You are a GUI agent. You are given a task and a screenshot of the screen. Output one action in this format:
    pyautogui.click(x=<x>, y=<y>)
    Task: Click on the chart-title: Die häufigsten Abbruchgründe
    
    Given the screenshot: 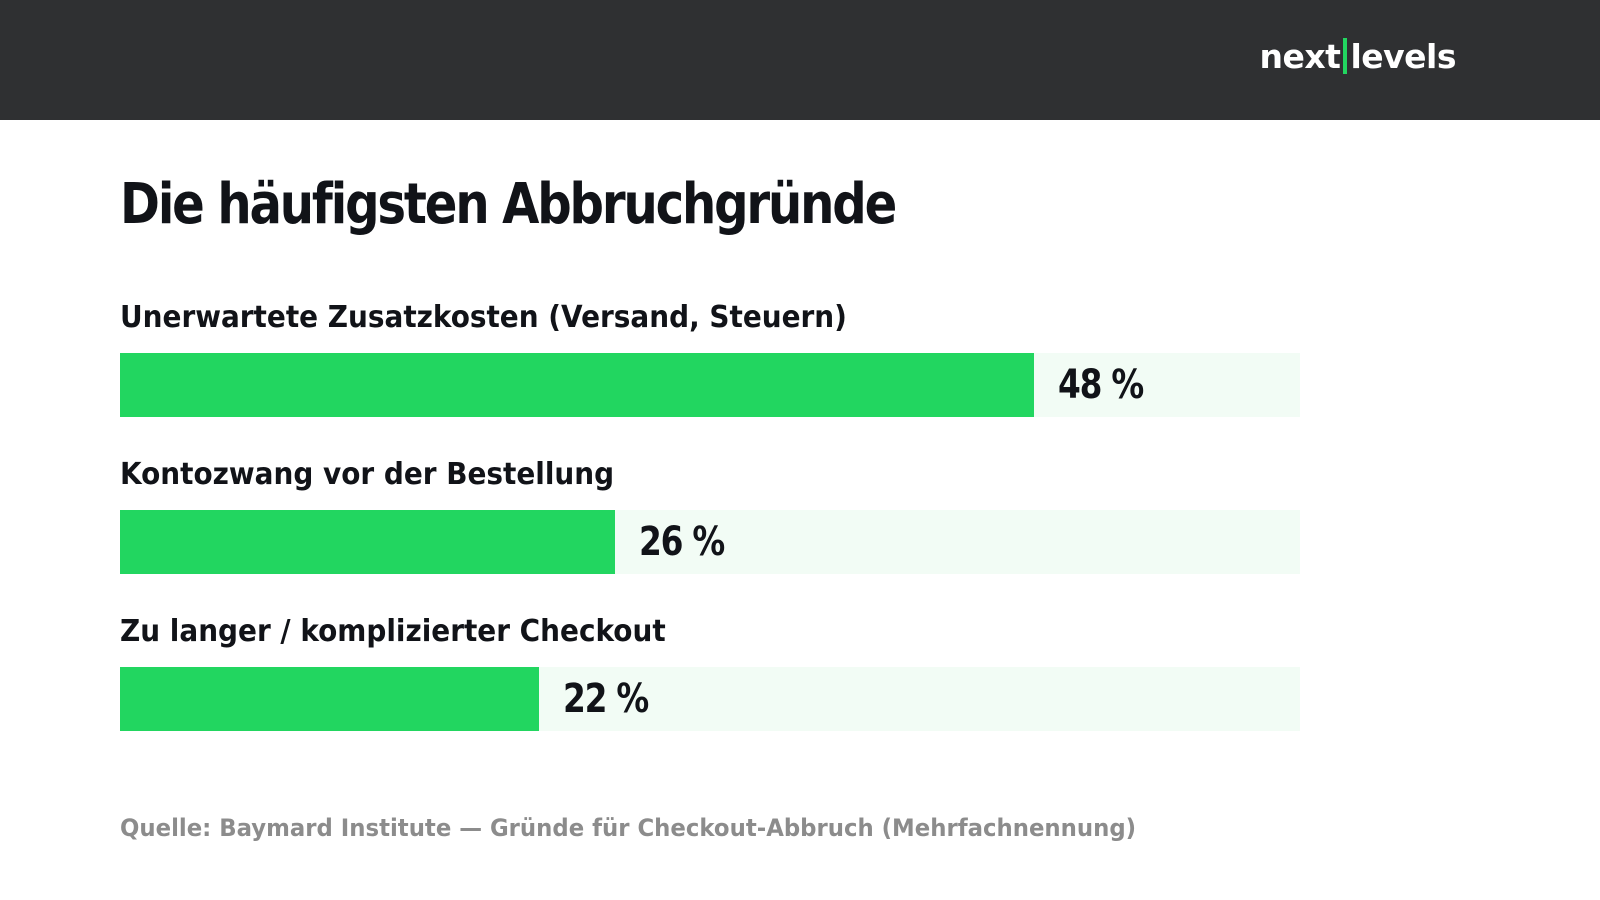 What is the action you would take?
    pyautogui.click(x=508, y=204)
    